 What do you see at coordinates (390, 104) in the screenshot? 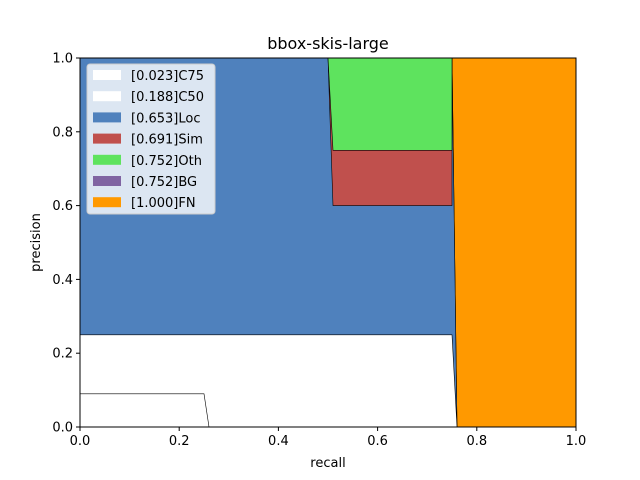
I see `area-0-752-oth` at bounding box center [390, 104].